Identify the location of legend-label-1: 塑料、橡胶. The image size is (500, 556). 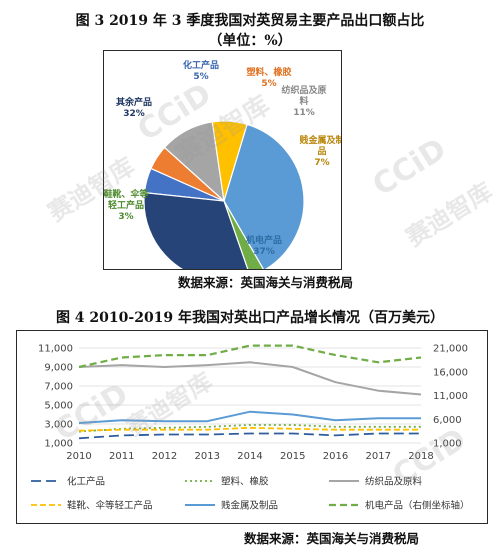
(245, 482).